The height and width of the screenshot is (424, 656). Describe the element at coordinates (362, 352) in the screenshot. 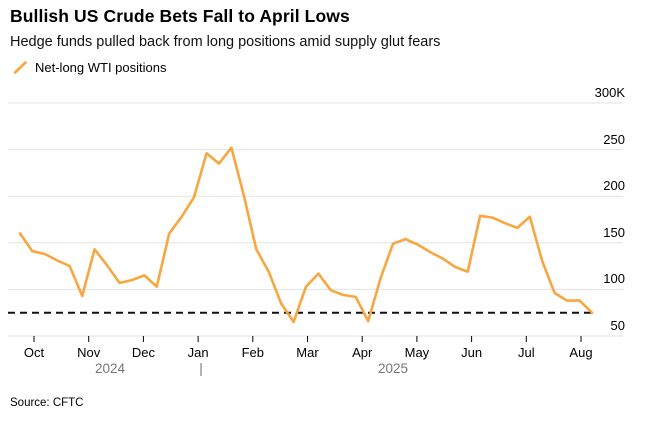

I see `x-axis-label: Apr` at that location.